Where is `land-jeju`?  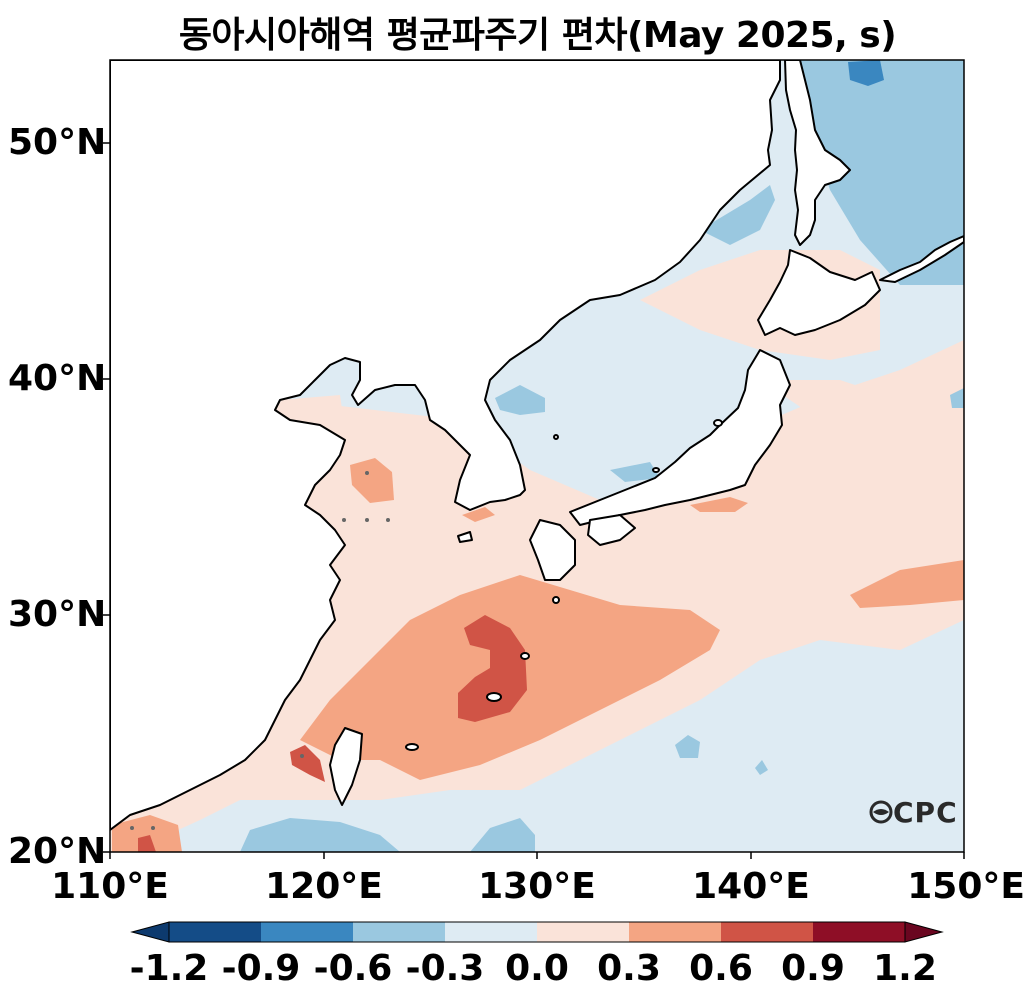 land-jeju is located at coordinates (465, 537).